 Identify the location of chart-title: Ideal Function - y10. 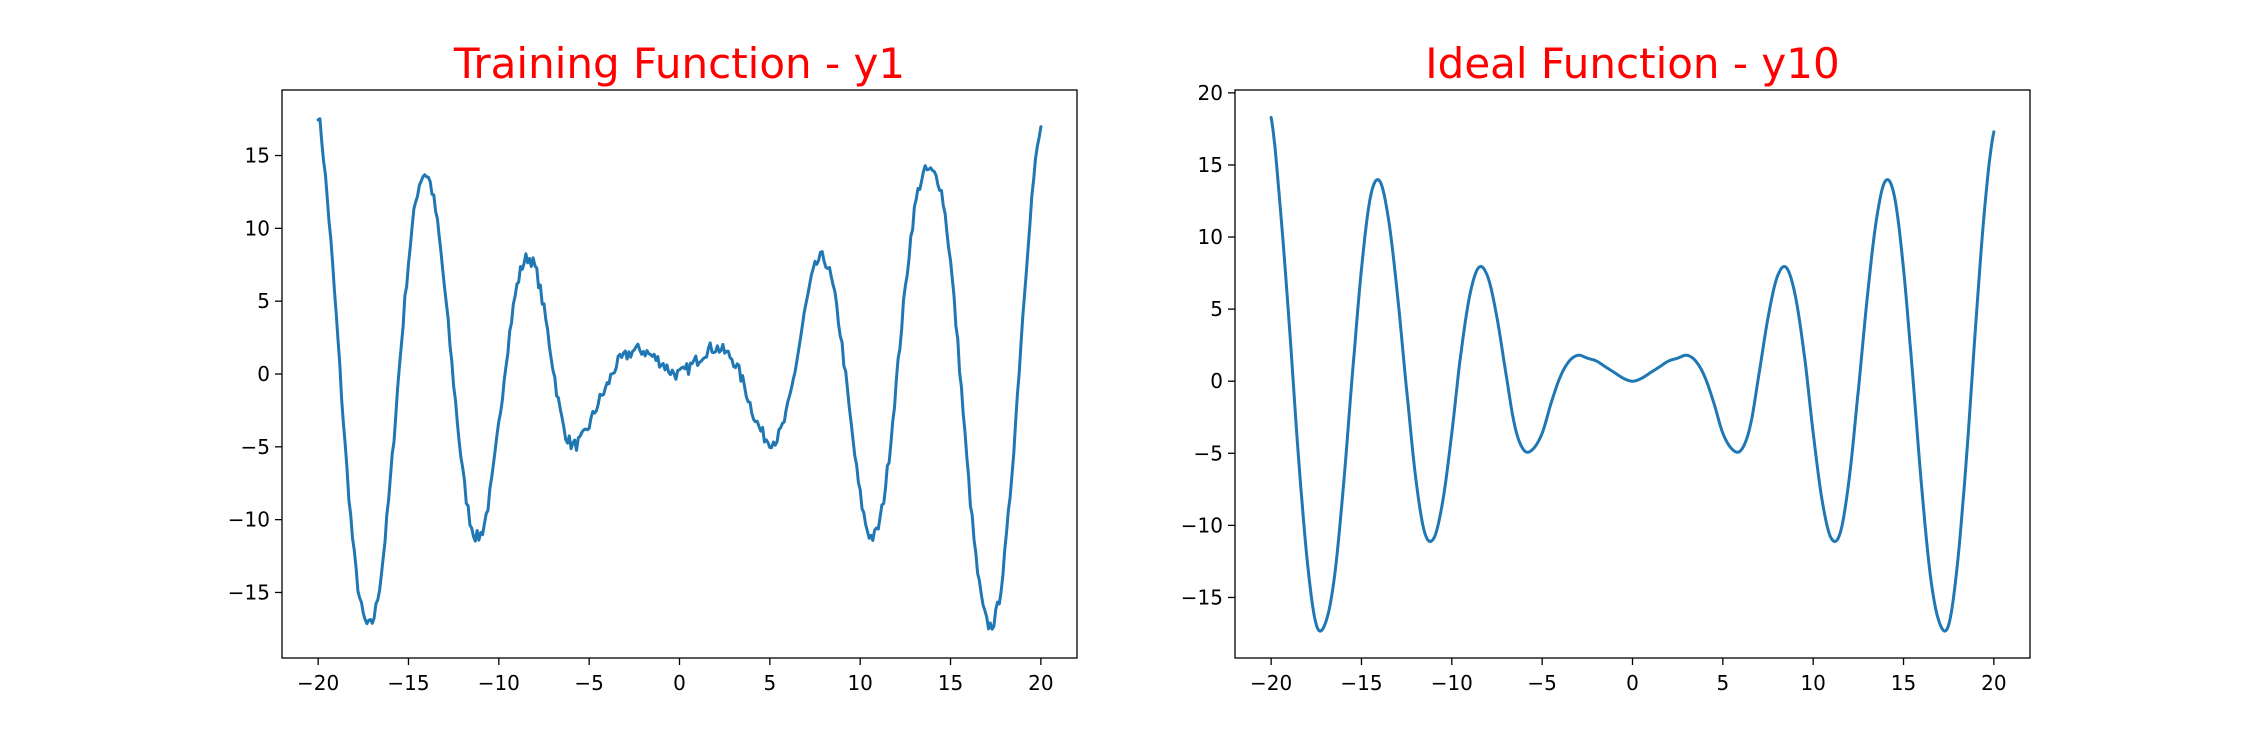
(1632, 63).